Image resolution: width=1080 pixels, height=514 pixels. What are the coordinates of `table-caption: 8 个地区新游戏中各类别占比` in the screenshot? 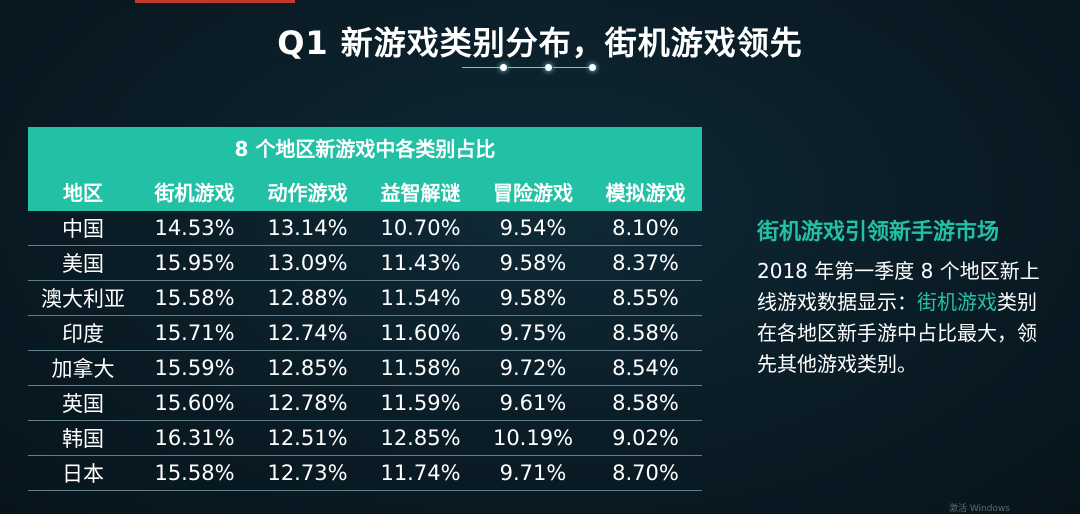 It's located at (365, 149).